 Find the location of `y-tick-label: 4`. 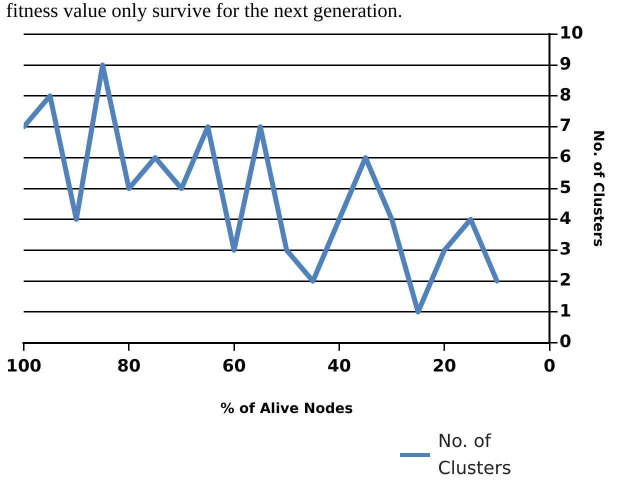

y-tick-label: 4 is located at coordinates (566, 218).